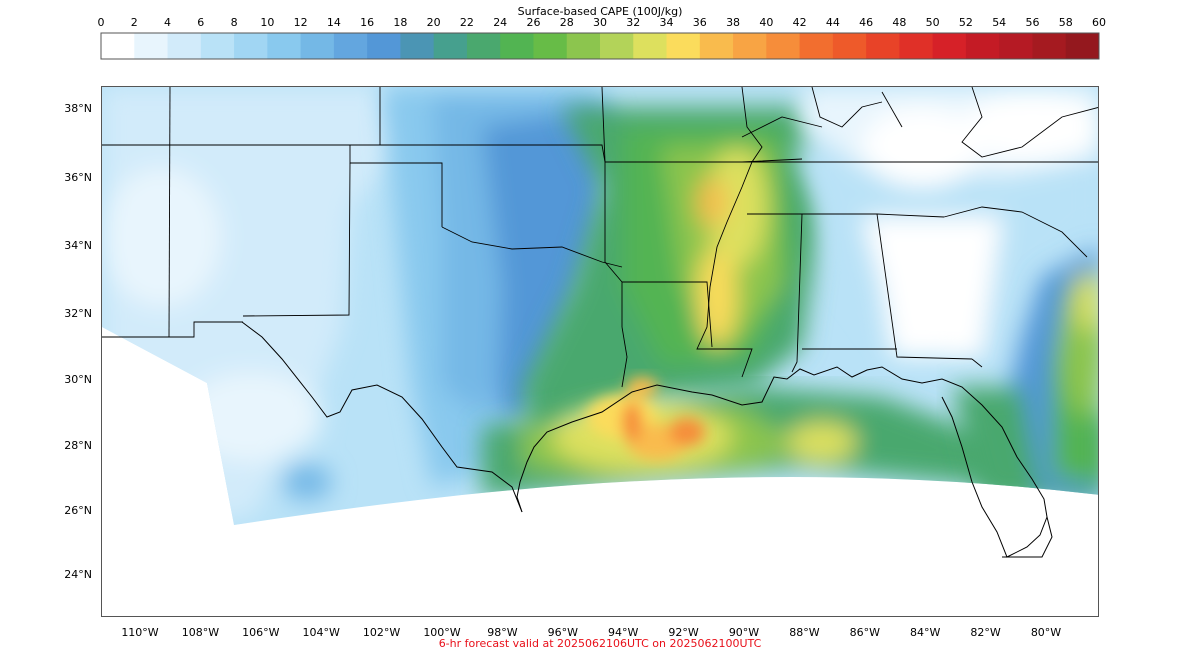  What do you see at coordinates (321, 632) in the screenshot?
I see `longitude-label: 104°W` at bounding box center [321, 632].